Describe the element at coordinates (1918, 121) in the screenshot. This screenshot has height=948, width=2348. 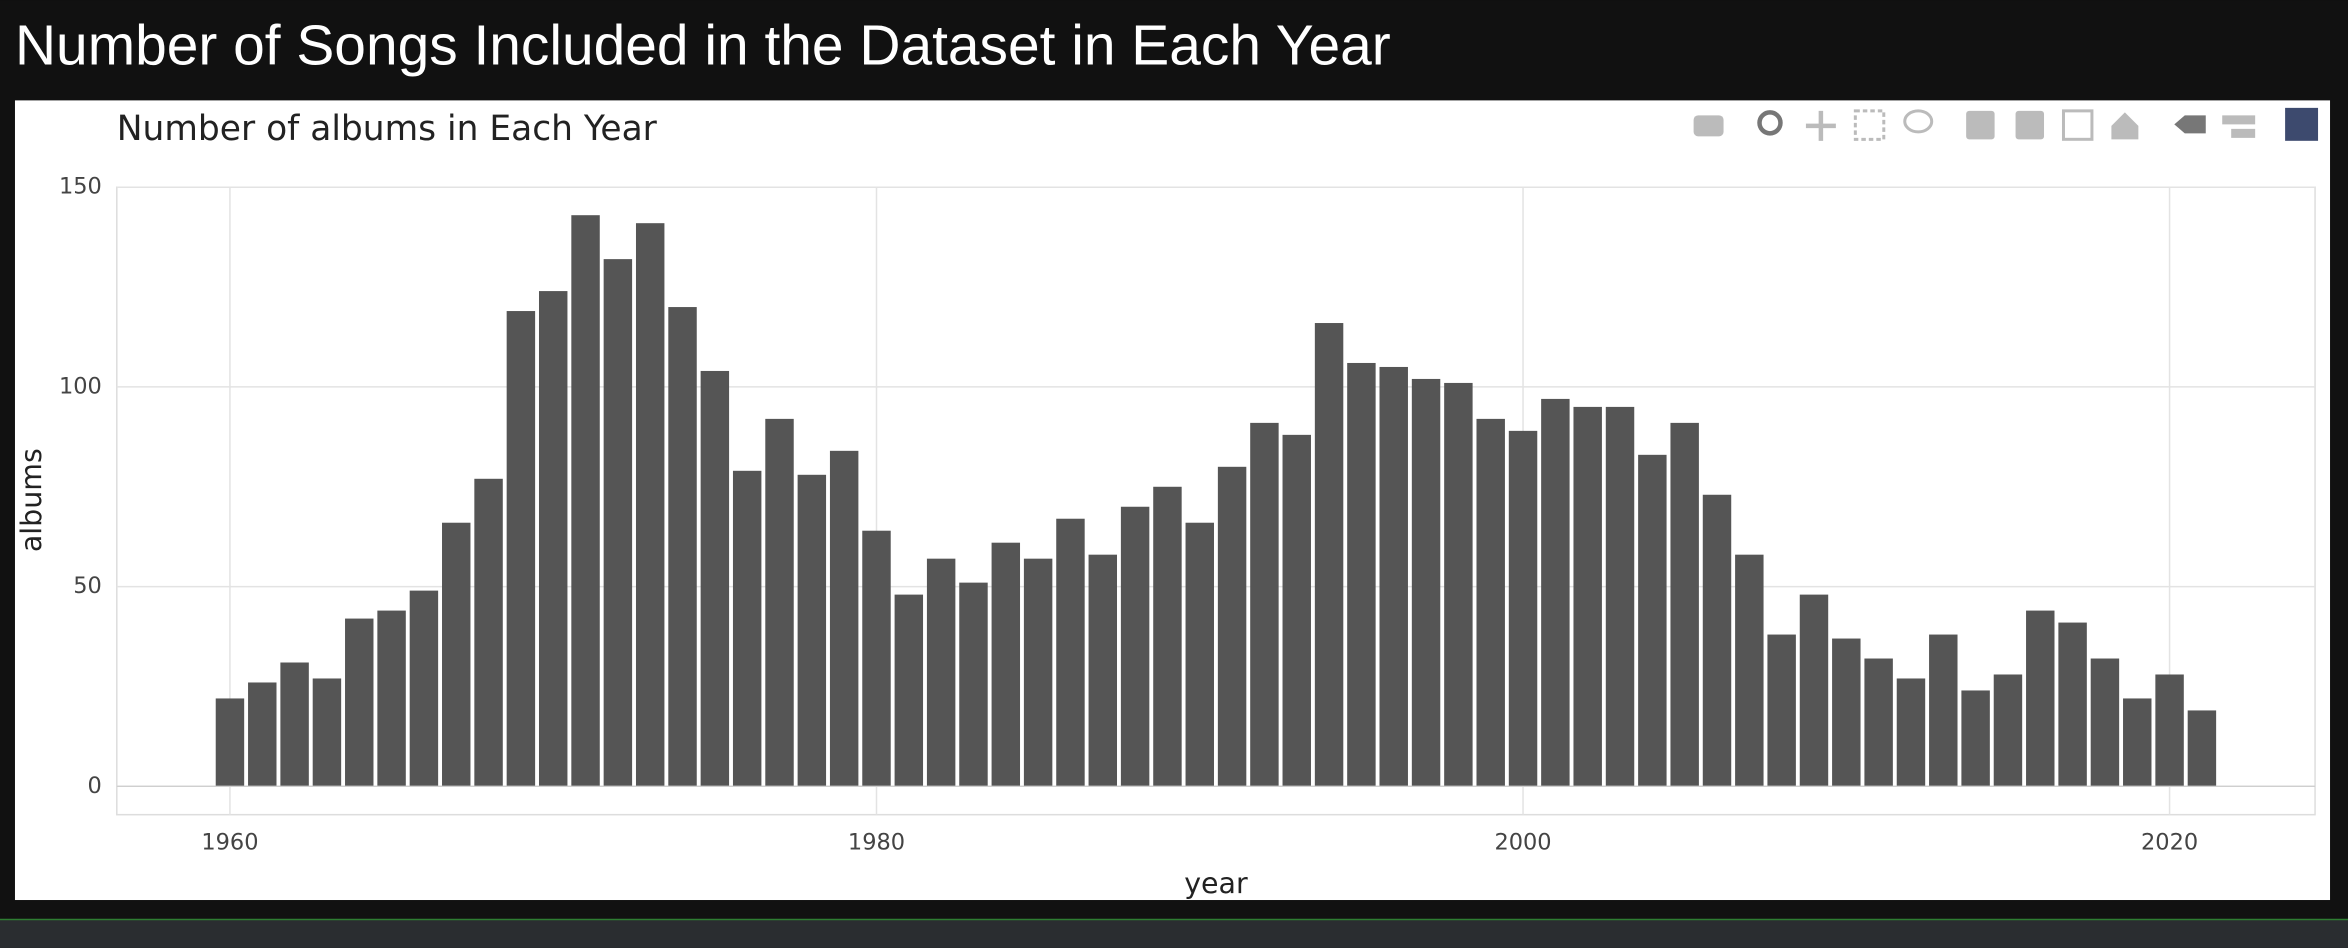
I see `lasso-icon` at that location.